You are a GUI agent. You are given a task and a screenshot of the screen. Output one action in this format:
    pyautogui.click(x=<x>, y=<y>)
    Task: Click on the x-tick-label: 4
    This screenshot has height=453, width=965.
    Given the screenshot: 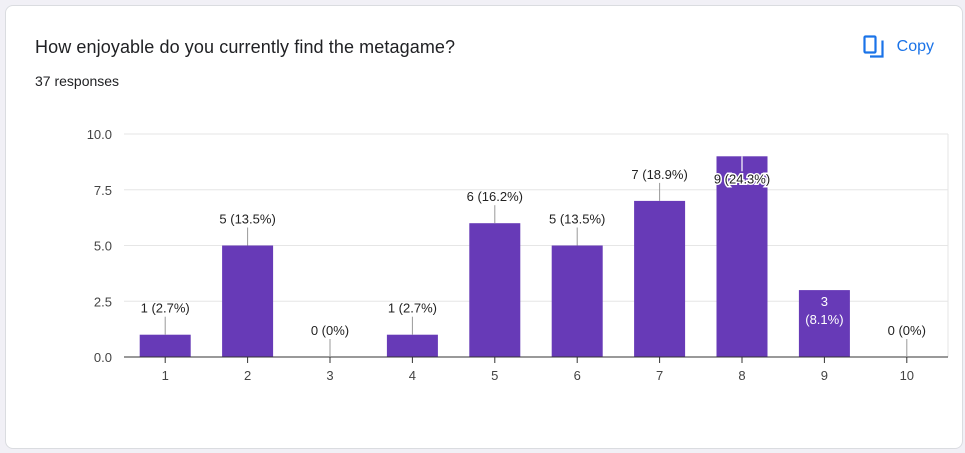 What is the action you would take?
    pyautogui.click(x=412, y=375)
    